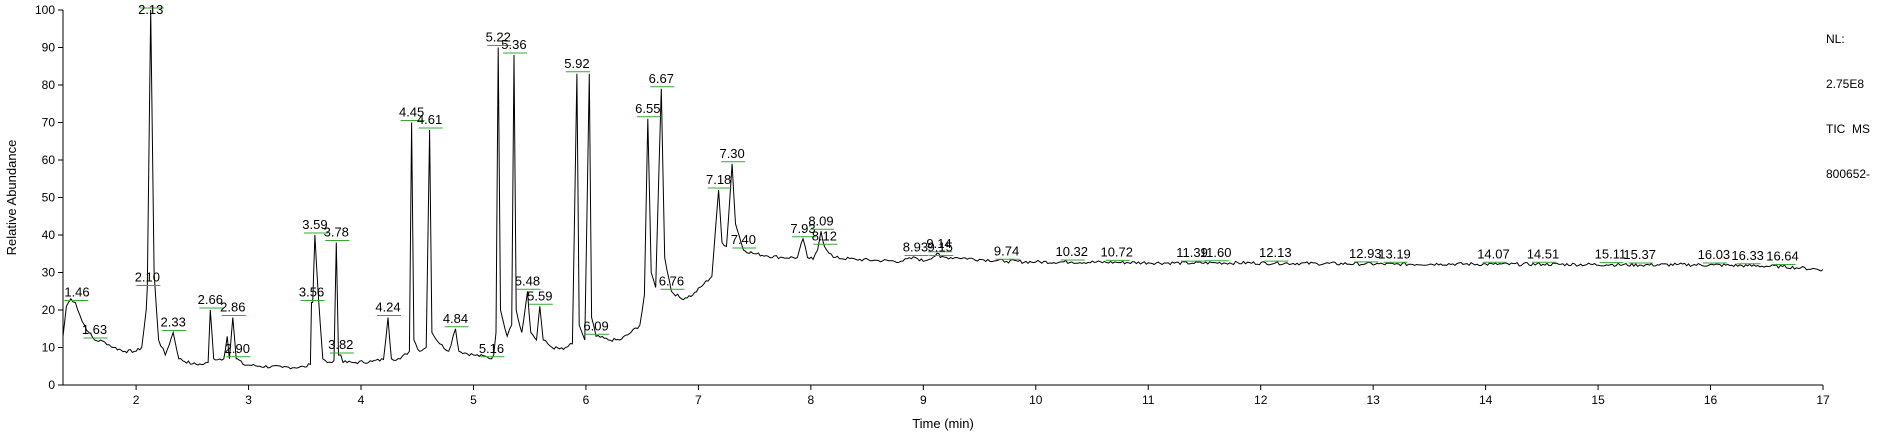 The height and width of the screenshot is (435, 1877). Describe the element at coordinates (49, 85) in the screenshot. I see `y-tick-label: 80` at that location.